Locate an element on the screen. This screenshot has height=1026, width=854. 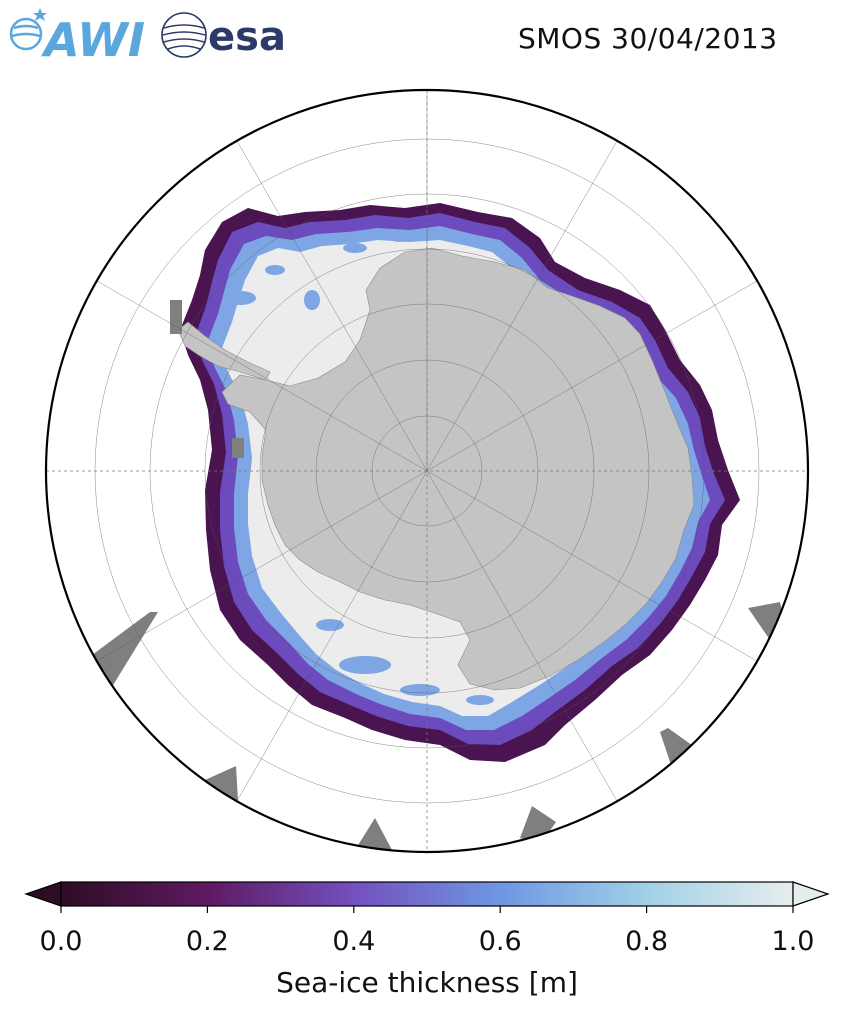
awi-logo: AWI is located at coordinates (77, 34).